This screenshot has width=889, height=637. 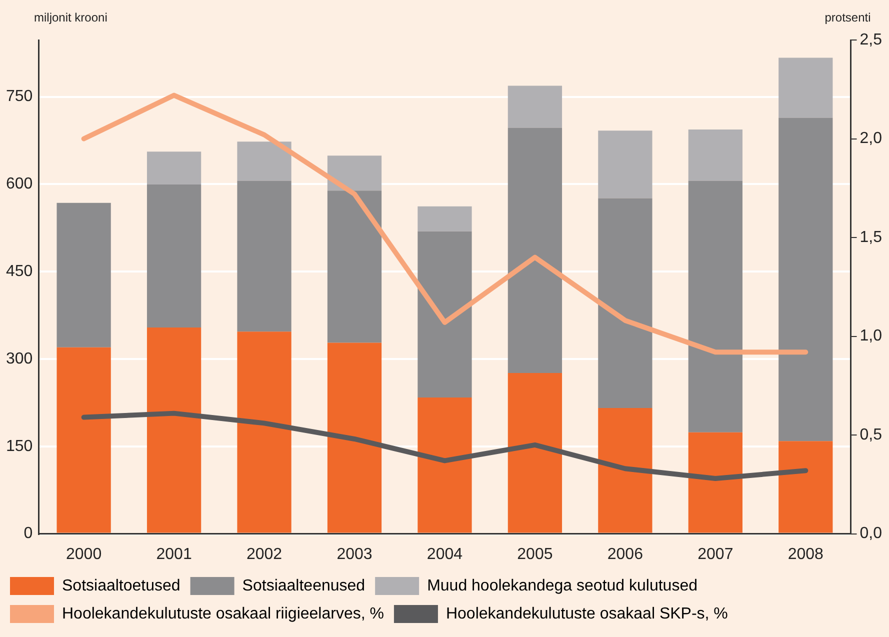 What do you see at coordinates (535, 554) in the screenshot?
I see `x-tick-label: 2005` at bounding box center [535, 554].